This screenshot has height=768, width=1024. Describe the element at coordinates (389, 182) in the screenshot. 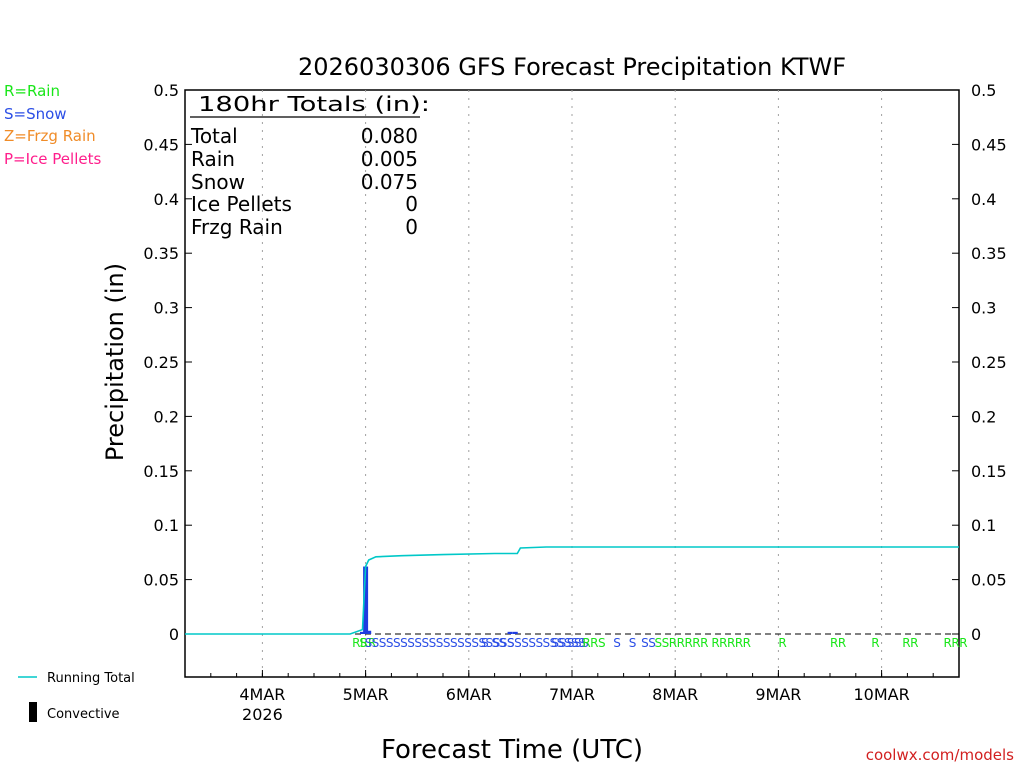

I see `totals-row-value: 0.075` at that location.